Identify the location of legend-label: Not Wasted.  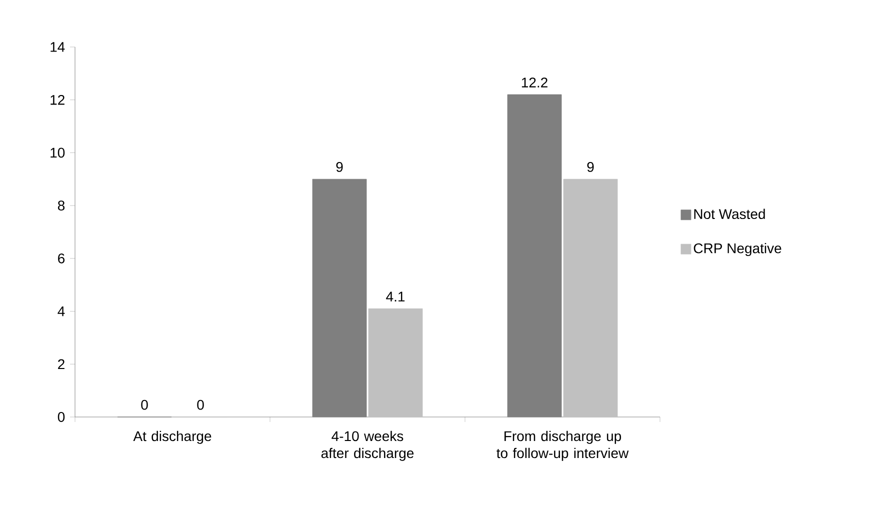
(729, 214).